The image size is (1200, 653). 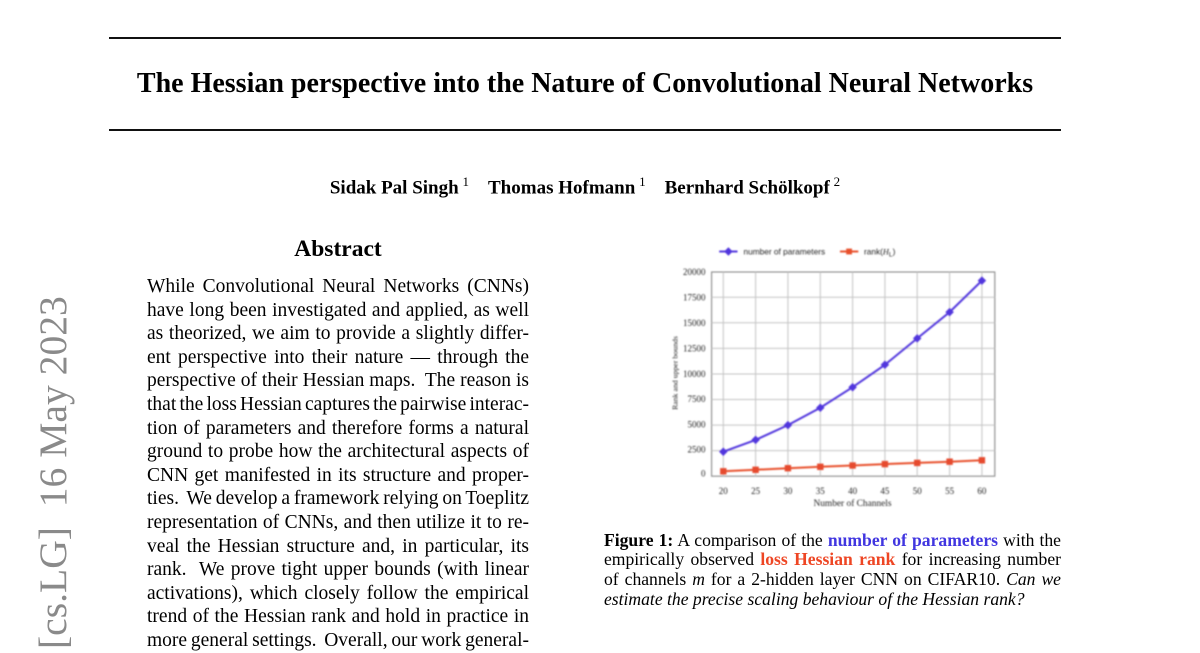 What do you see at coordinates (675, 373) in the screenshot?
I see `svg-text: Rank and upper bounds` at bounding box center [675, 373].